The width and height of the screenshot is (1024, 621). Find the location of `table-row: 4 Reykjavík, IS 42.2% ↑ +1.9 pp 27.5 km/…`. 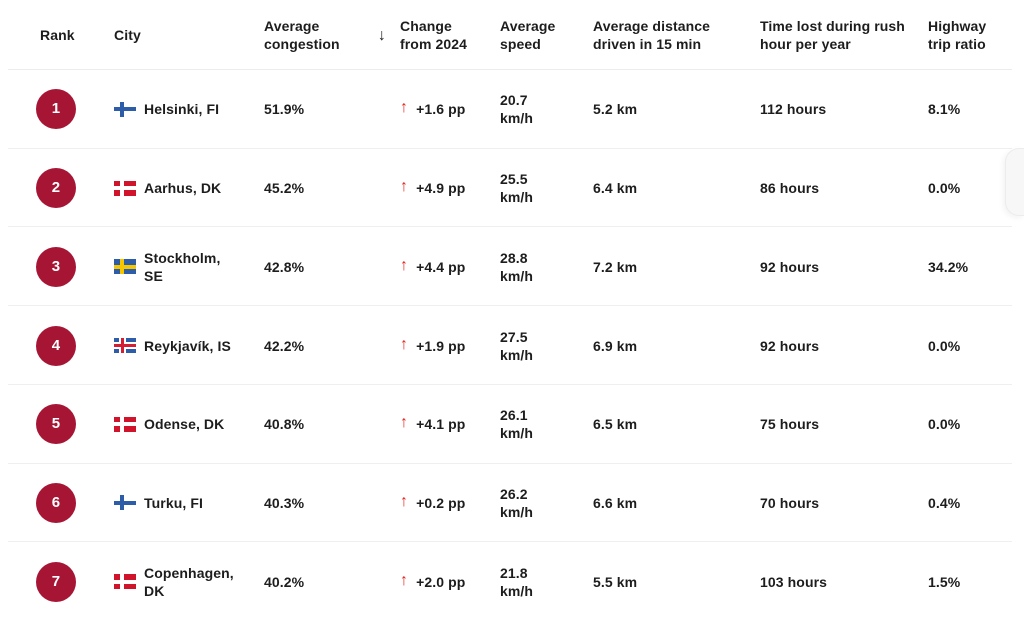

table-row: 4 Reykjavík, IS 42.2% ↑ +1.9 pp 27.5 km/… is located at coordinates (512, 345).